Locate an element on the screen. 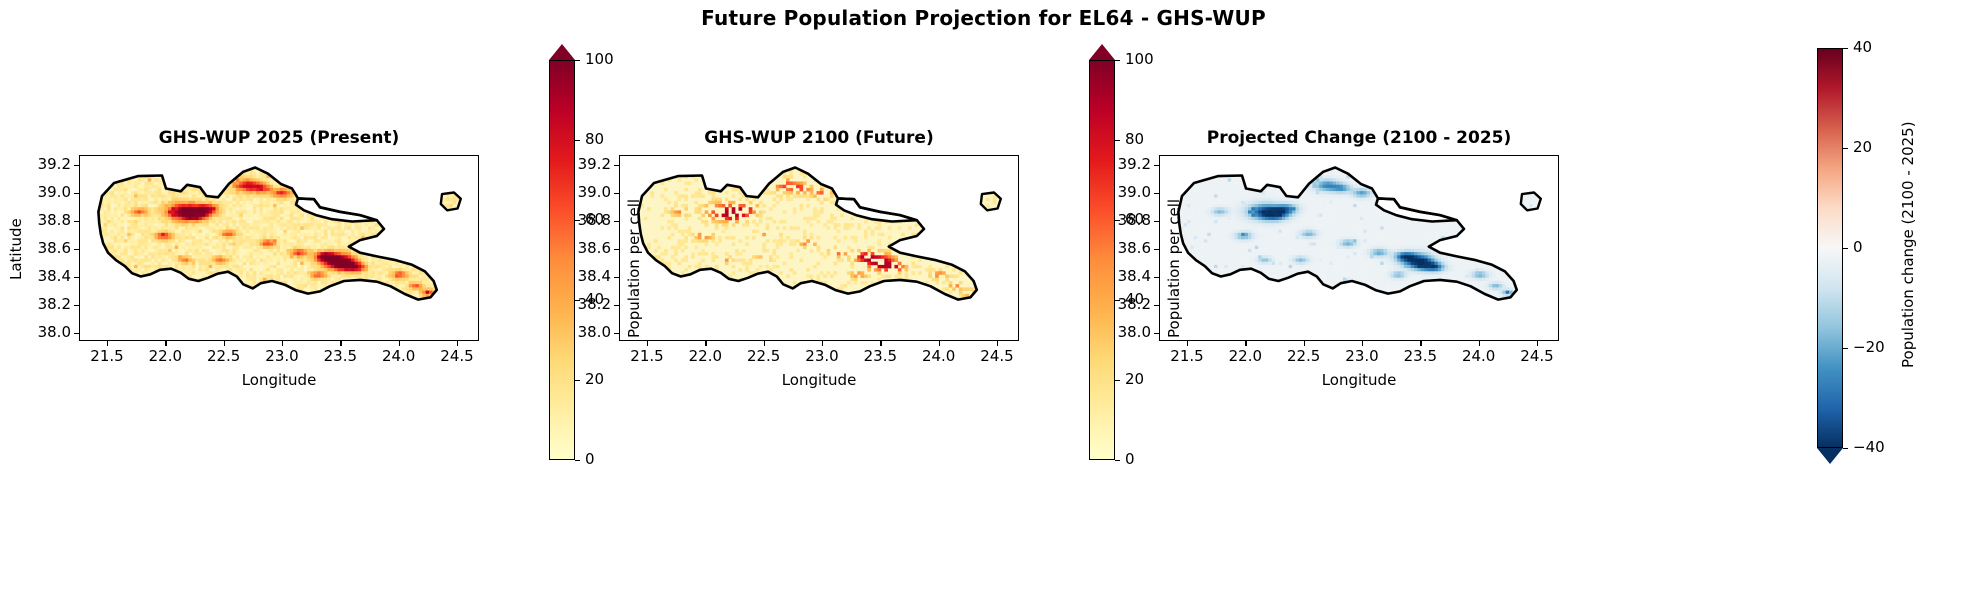  map-axes-change is located at coordinates (1359, 248).